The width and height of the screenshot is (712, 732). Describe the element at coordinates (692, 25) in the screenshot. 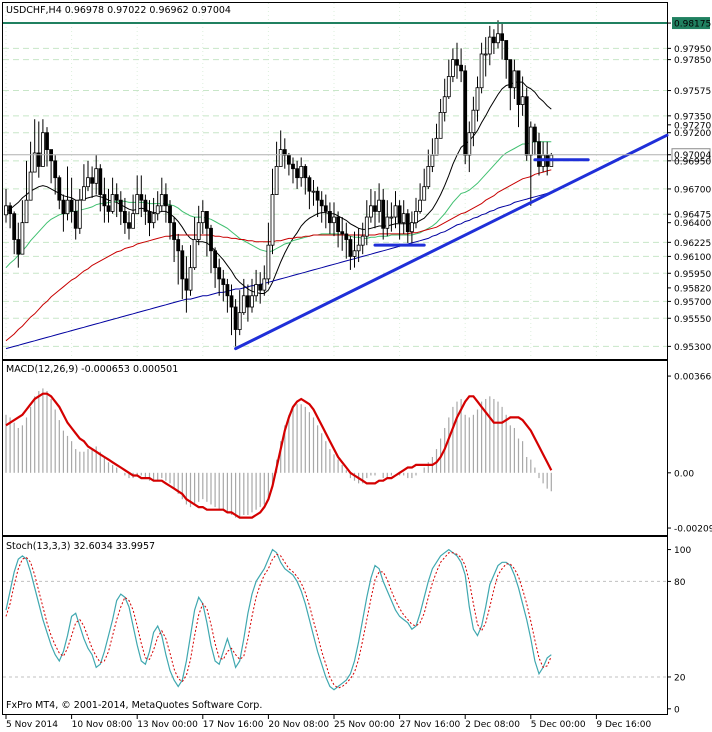

I see `price-label-text: 0.98175` at that location.